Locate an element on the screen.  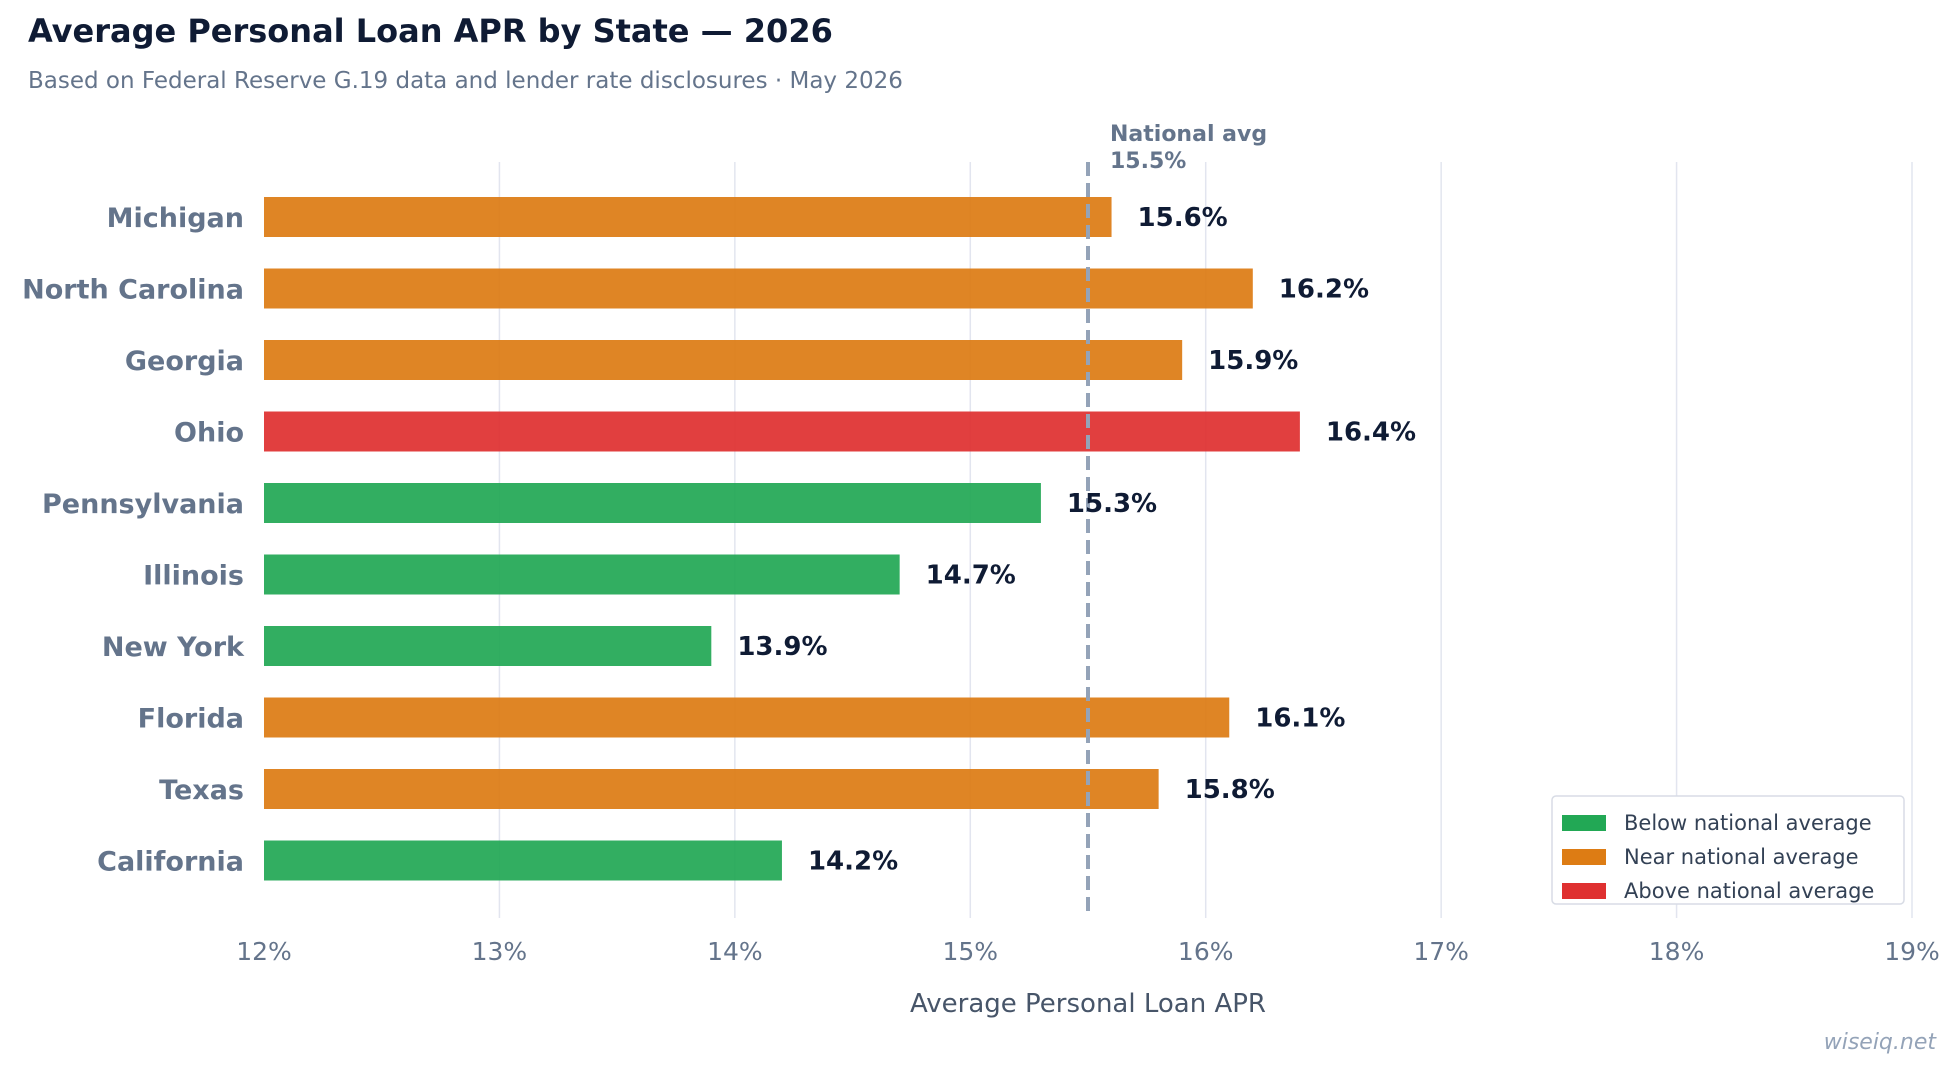
x-tick-label: 14% is located at coordinates (735, 951).